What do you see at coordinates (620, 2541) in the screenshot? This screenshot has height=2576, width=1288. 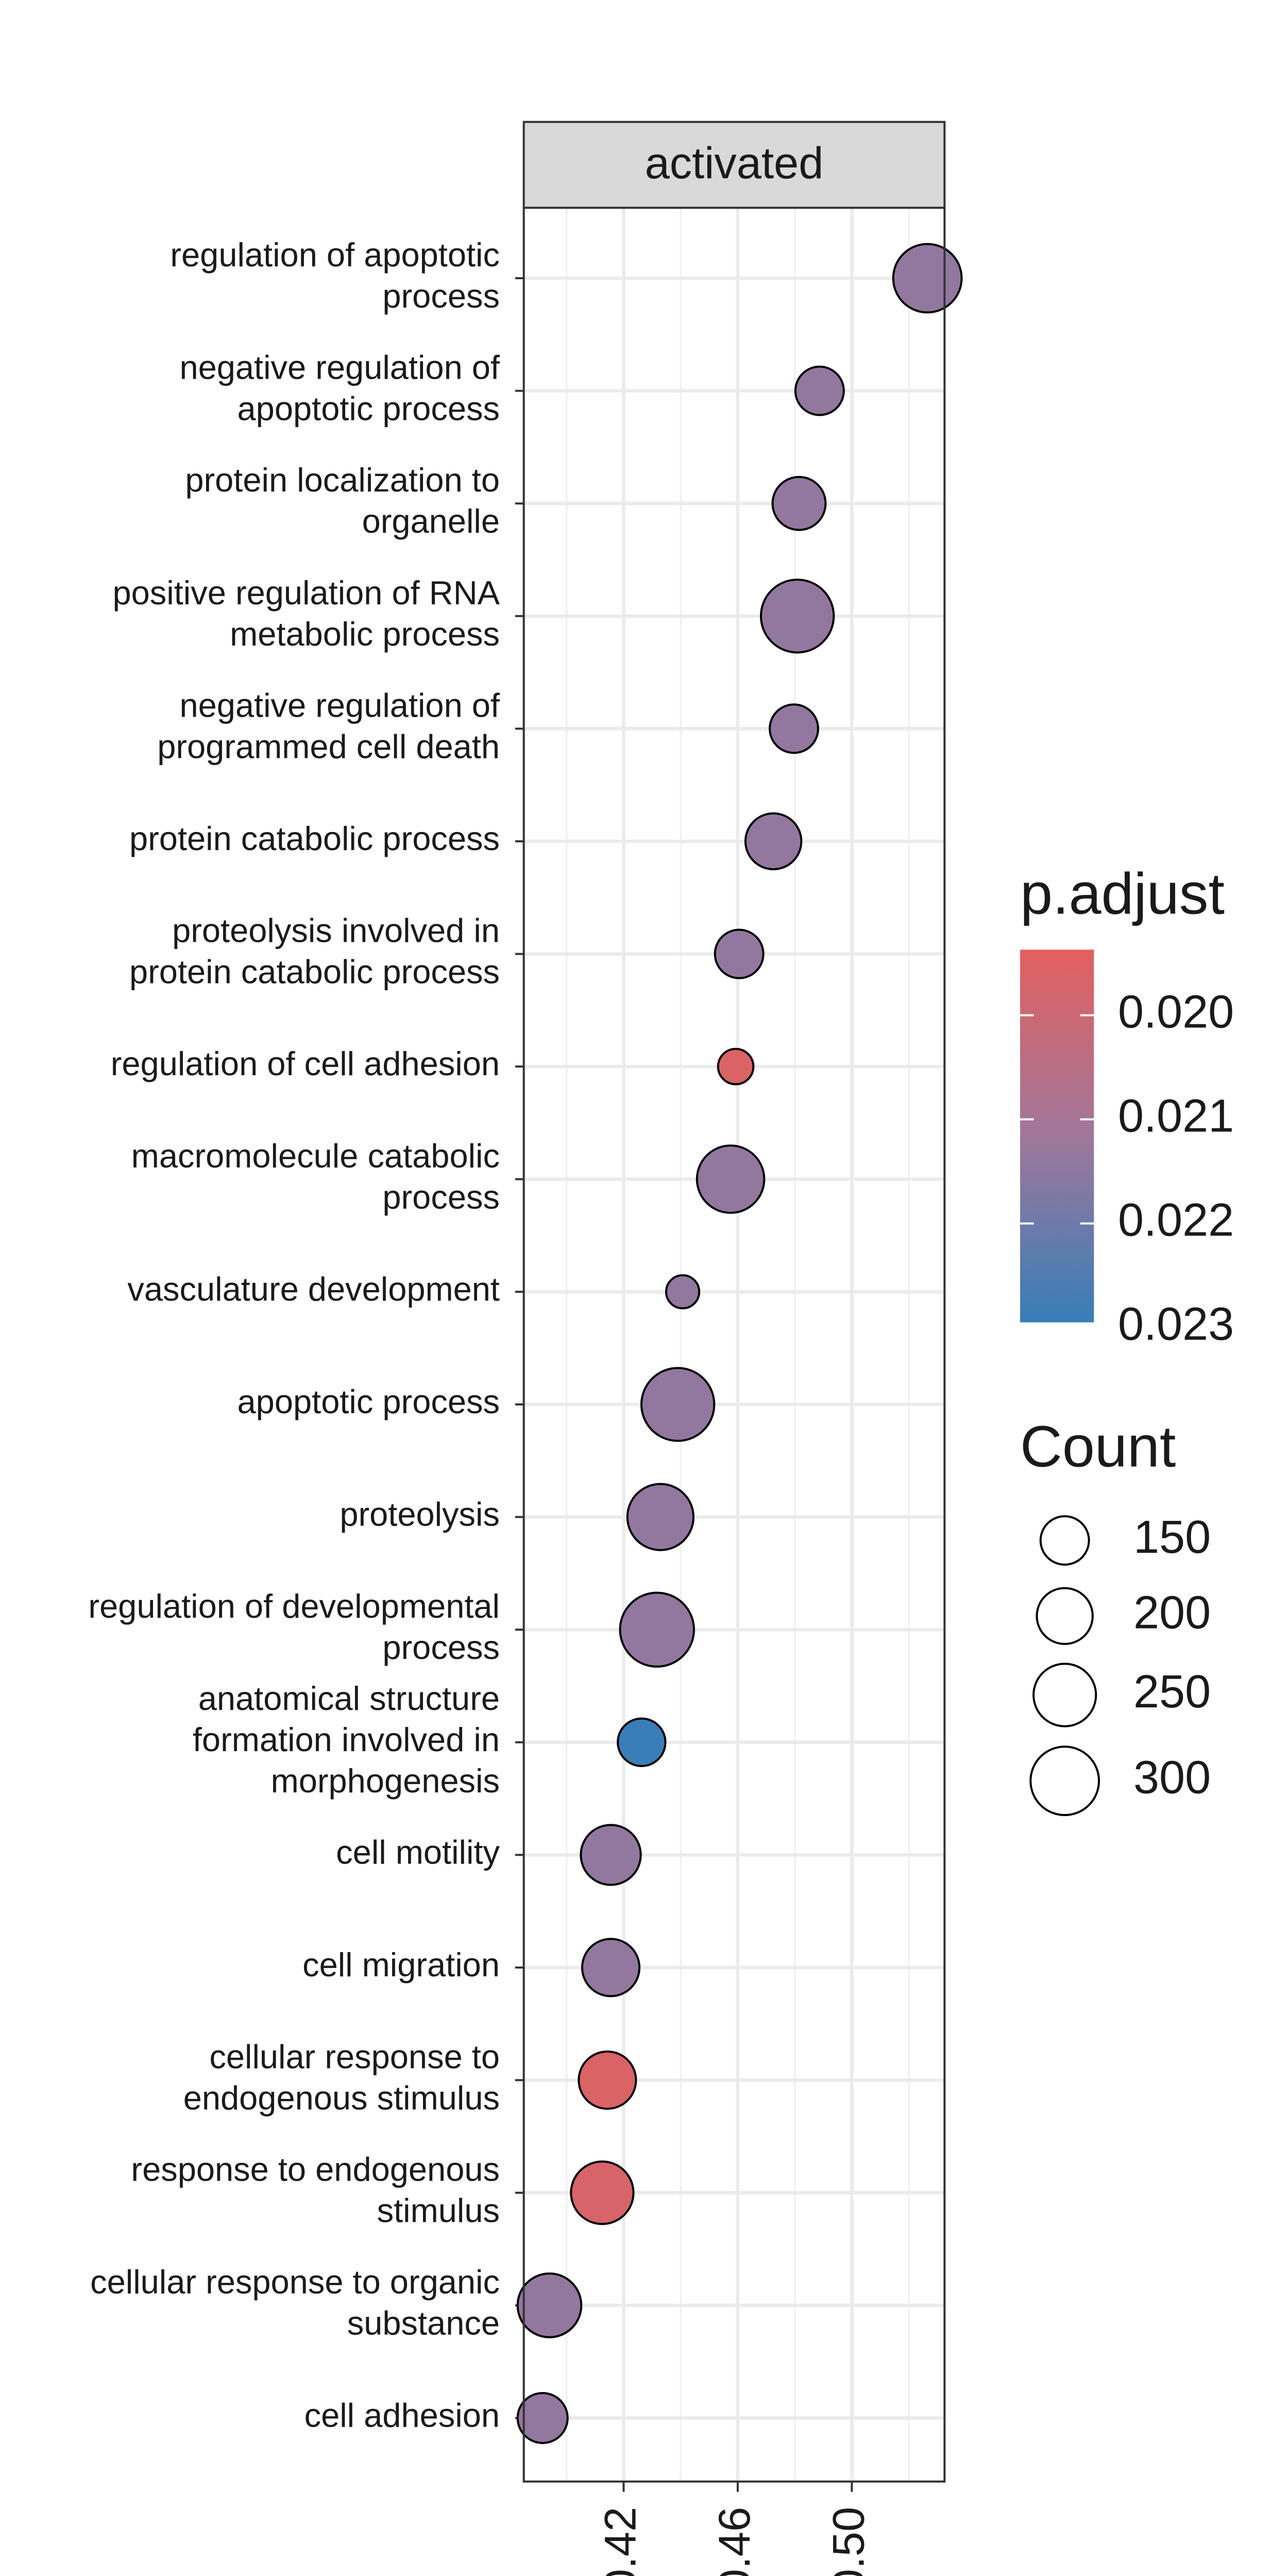 I see `x-tick-label: 0.42` at bounding box center [620, 2541].